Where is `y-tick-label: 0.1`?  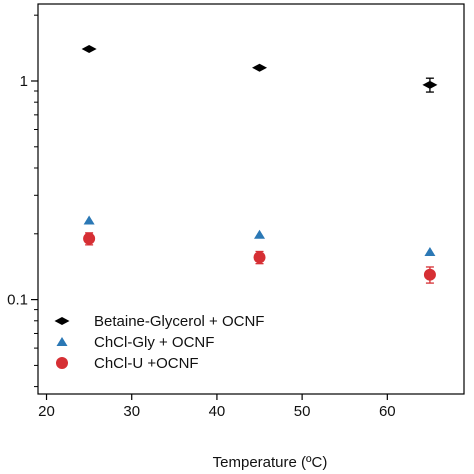
y-tick-label: 0.1 is located at coordinates (17, 300).